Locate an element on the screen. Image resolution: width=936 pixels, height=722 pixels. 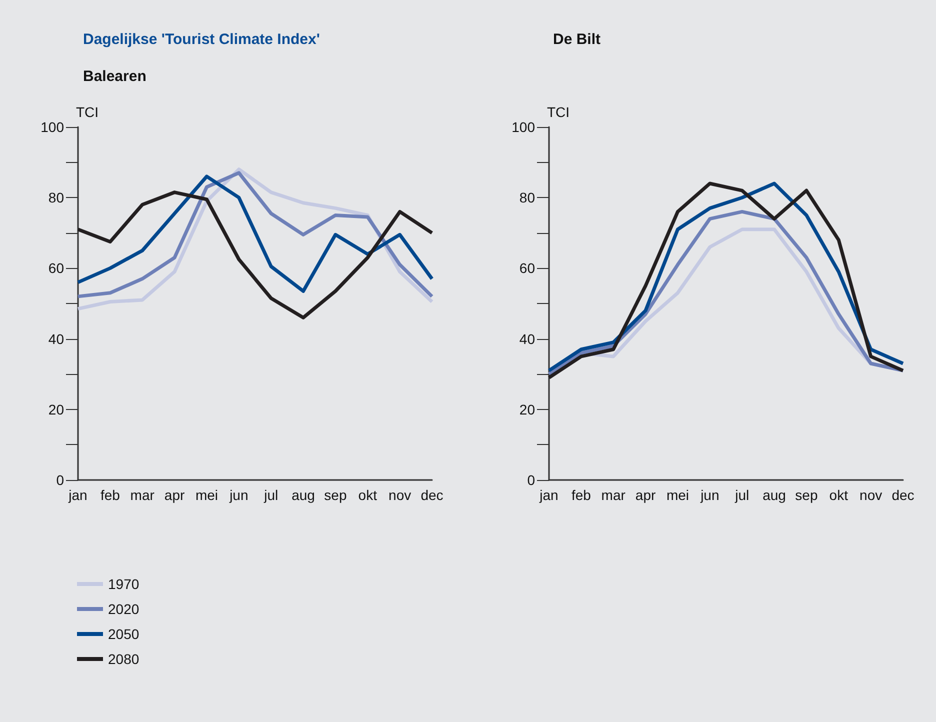
chart-title: Dagelijkse 'Tourist Climate Index' is located at coordinates (201, 39).